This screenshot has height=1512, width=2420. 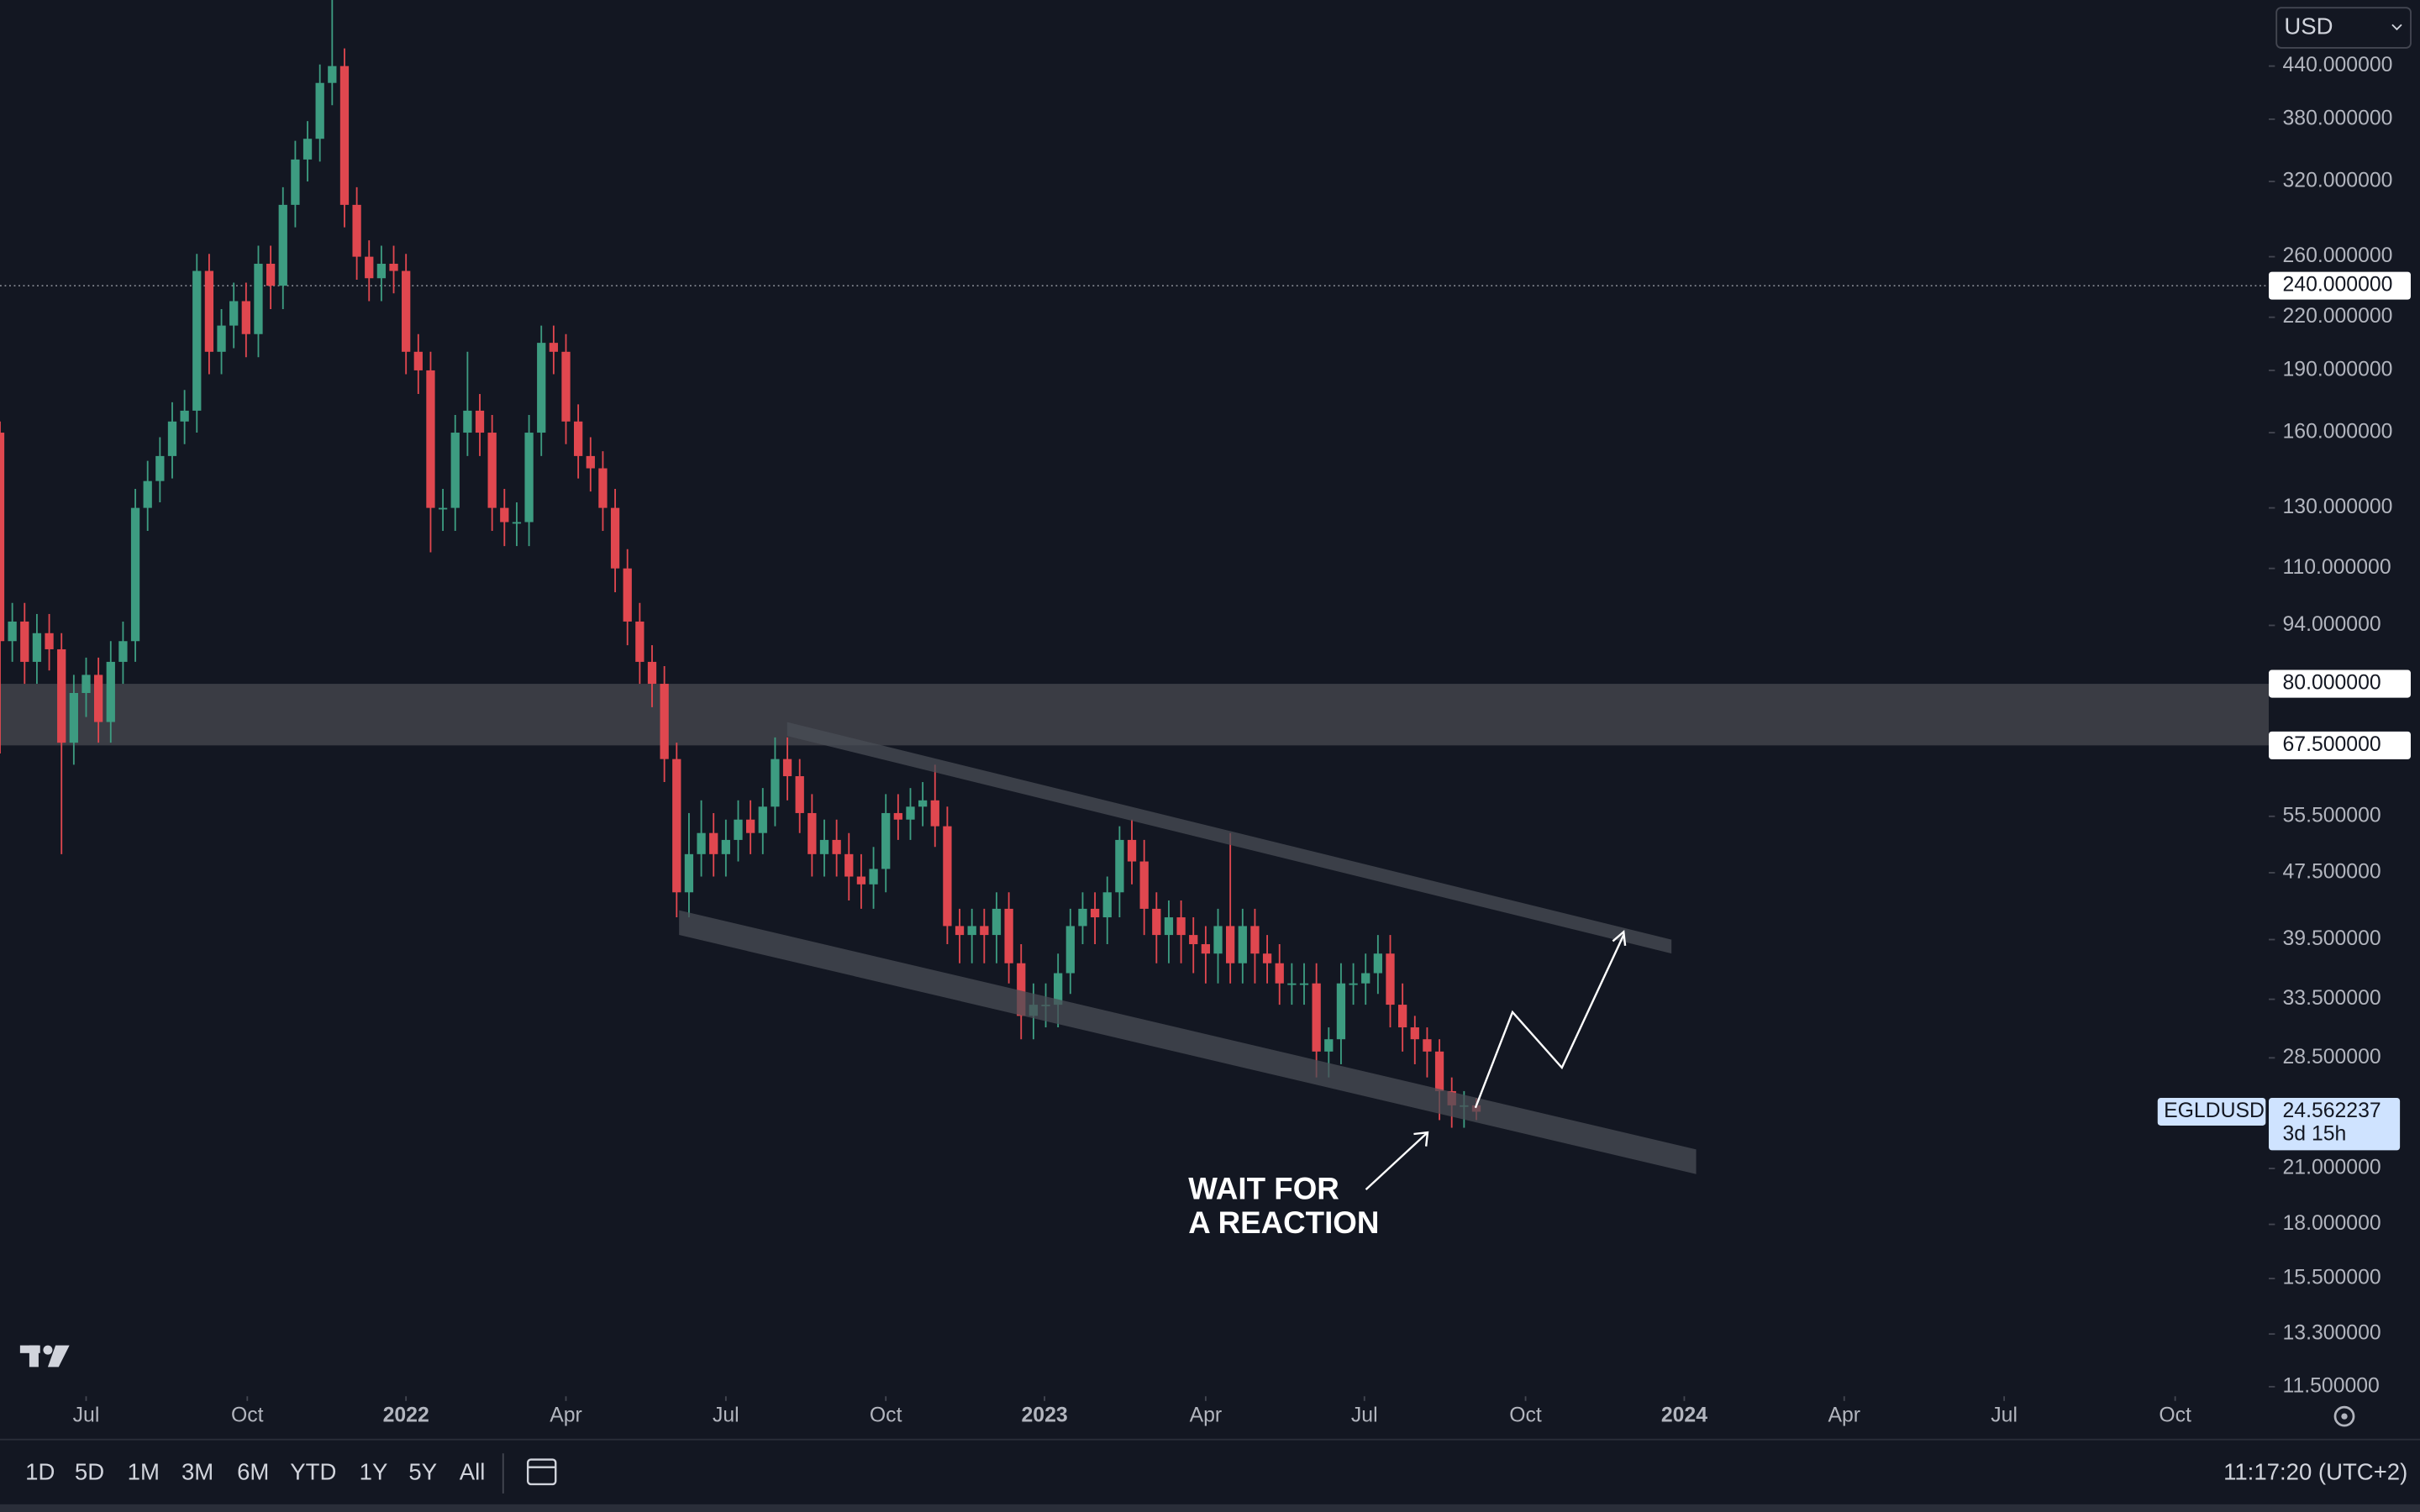 I want to click on last-price-box, so click(x=2335, y=1124).